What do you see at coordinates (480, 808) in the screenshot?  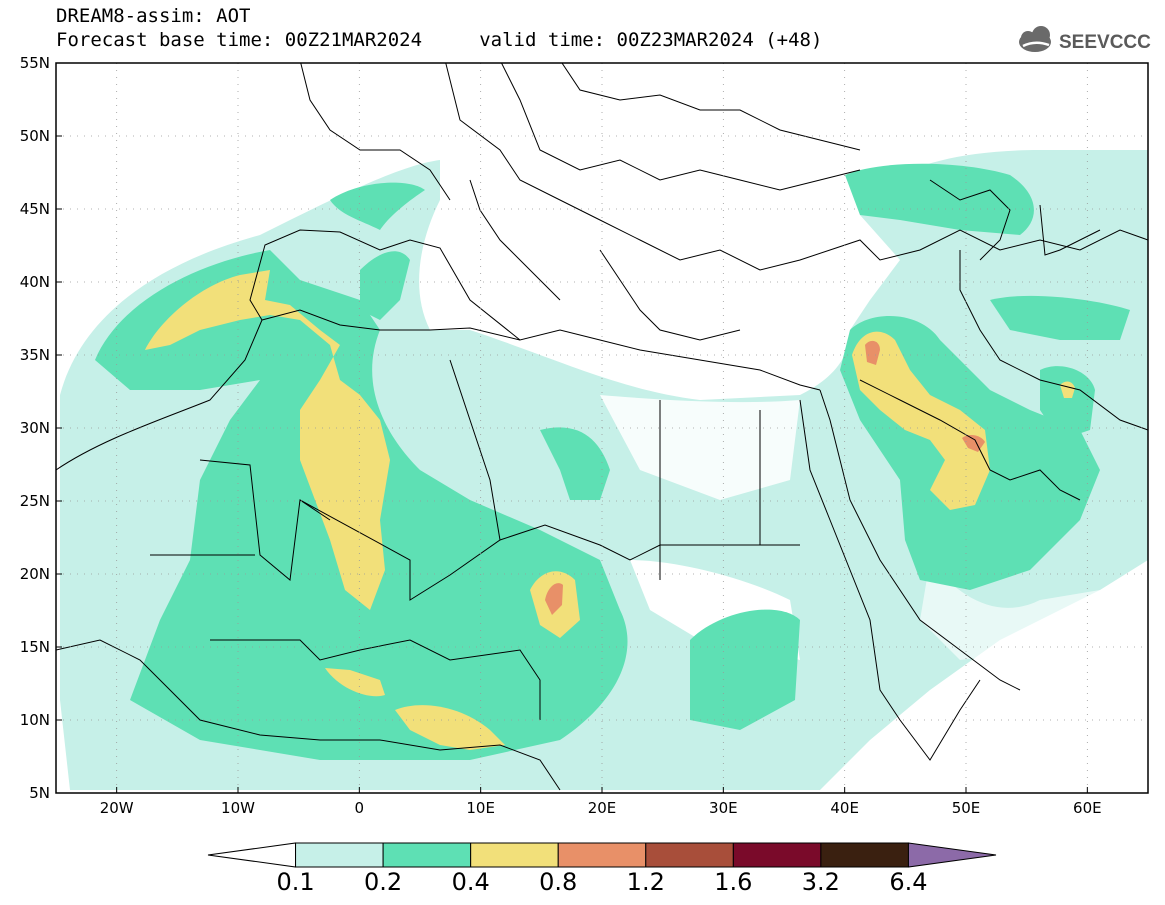 I see `lon-tick-label: 10E` at bounding box center [480, 808].